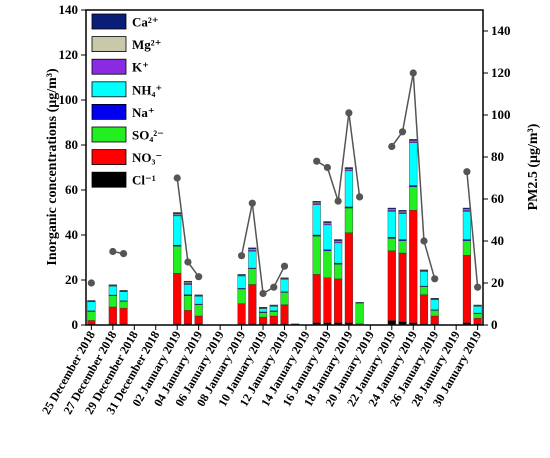  Describe the element at coordinates (497, 282) in the screenshot. I see `y-right-tick-label: 20` at that location.